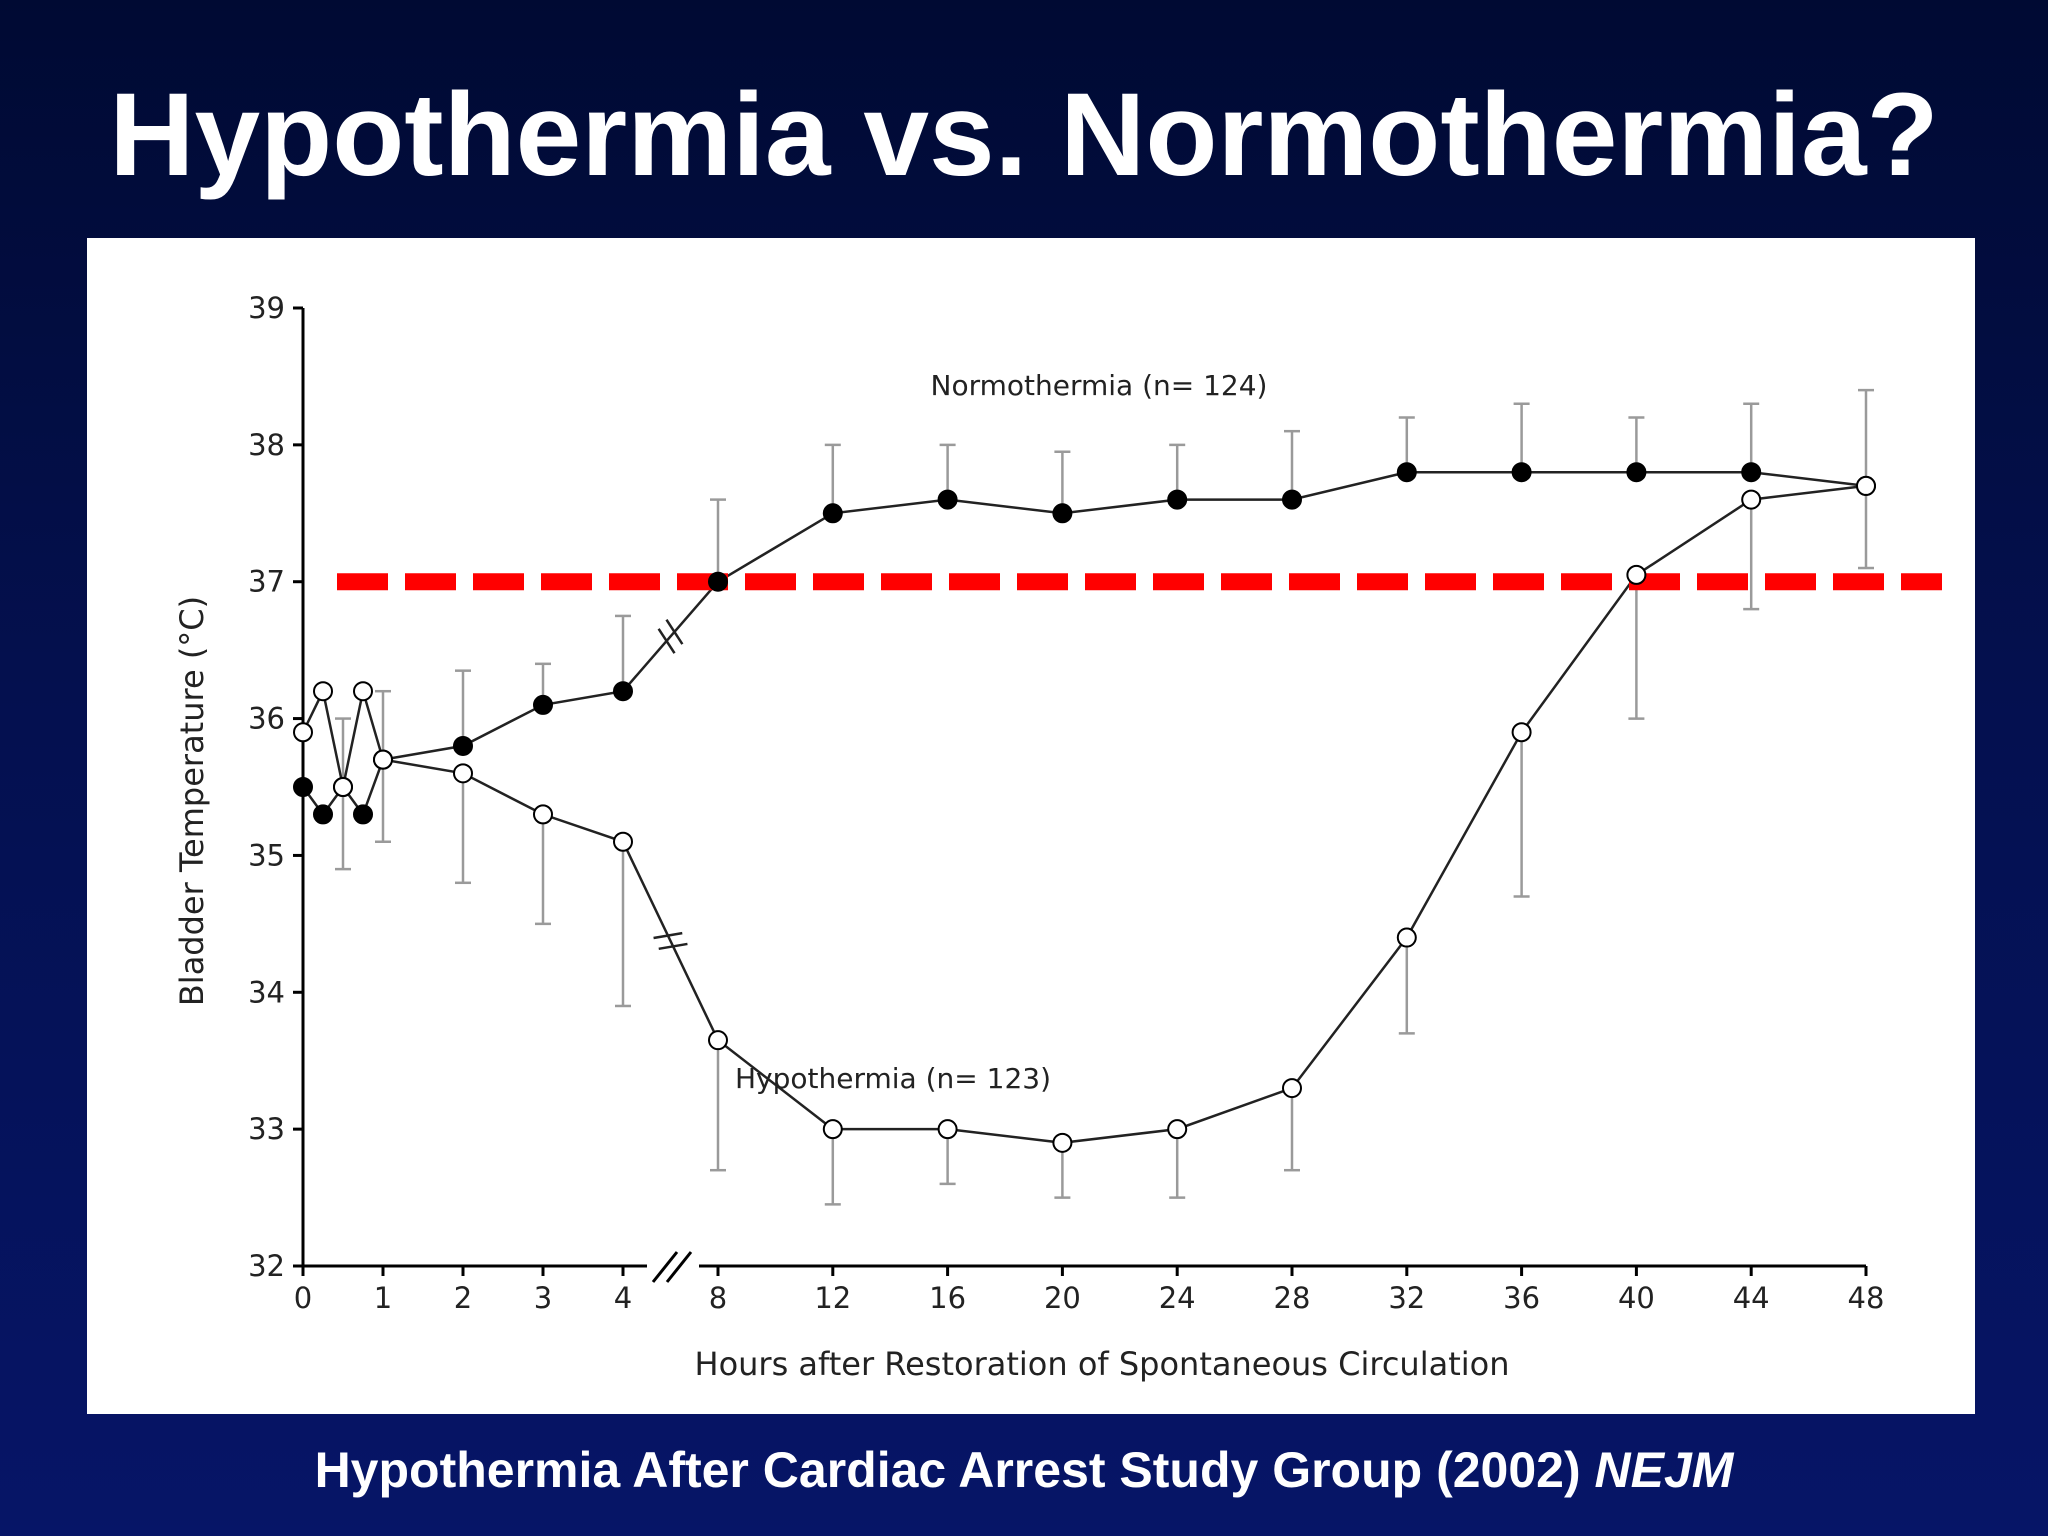  Describe the element at coordinates (1177, 1298) in the screenshot. I see `x-tick-label: 24` at that location.